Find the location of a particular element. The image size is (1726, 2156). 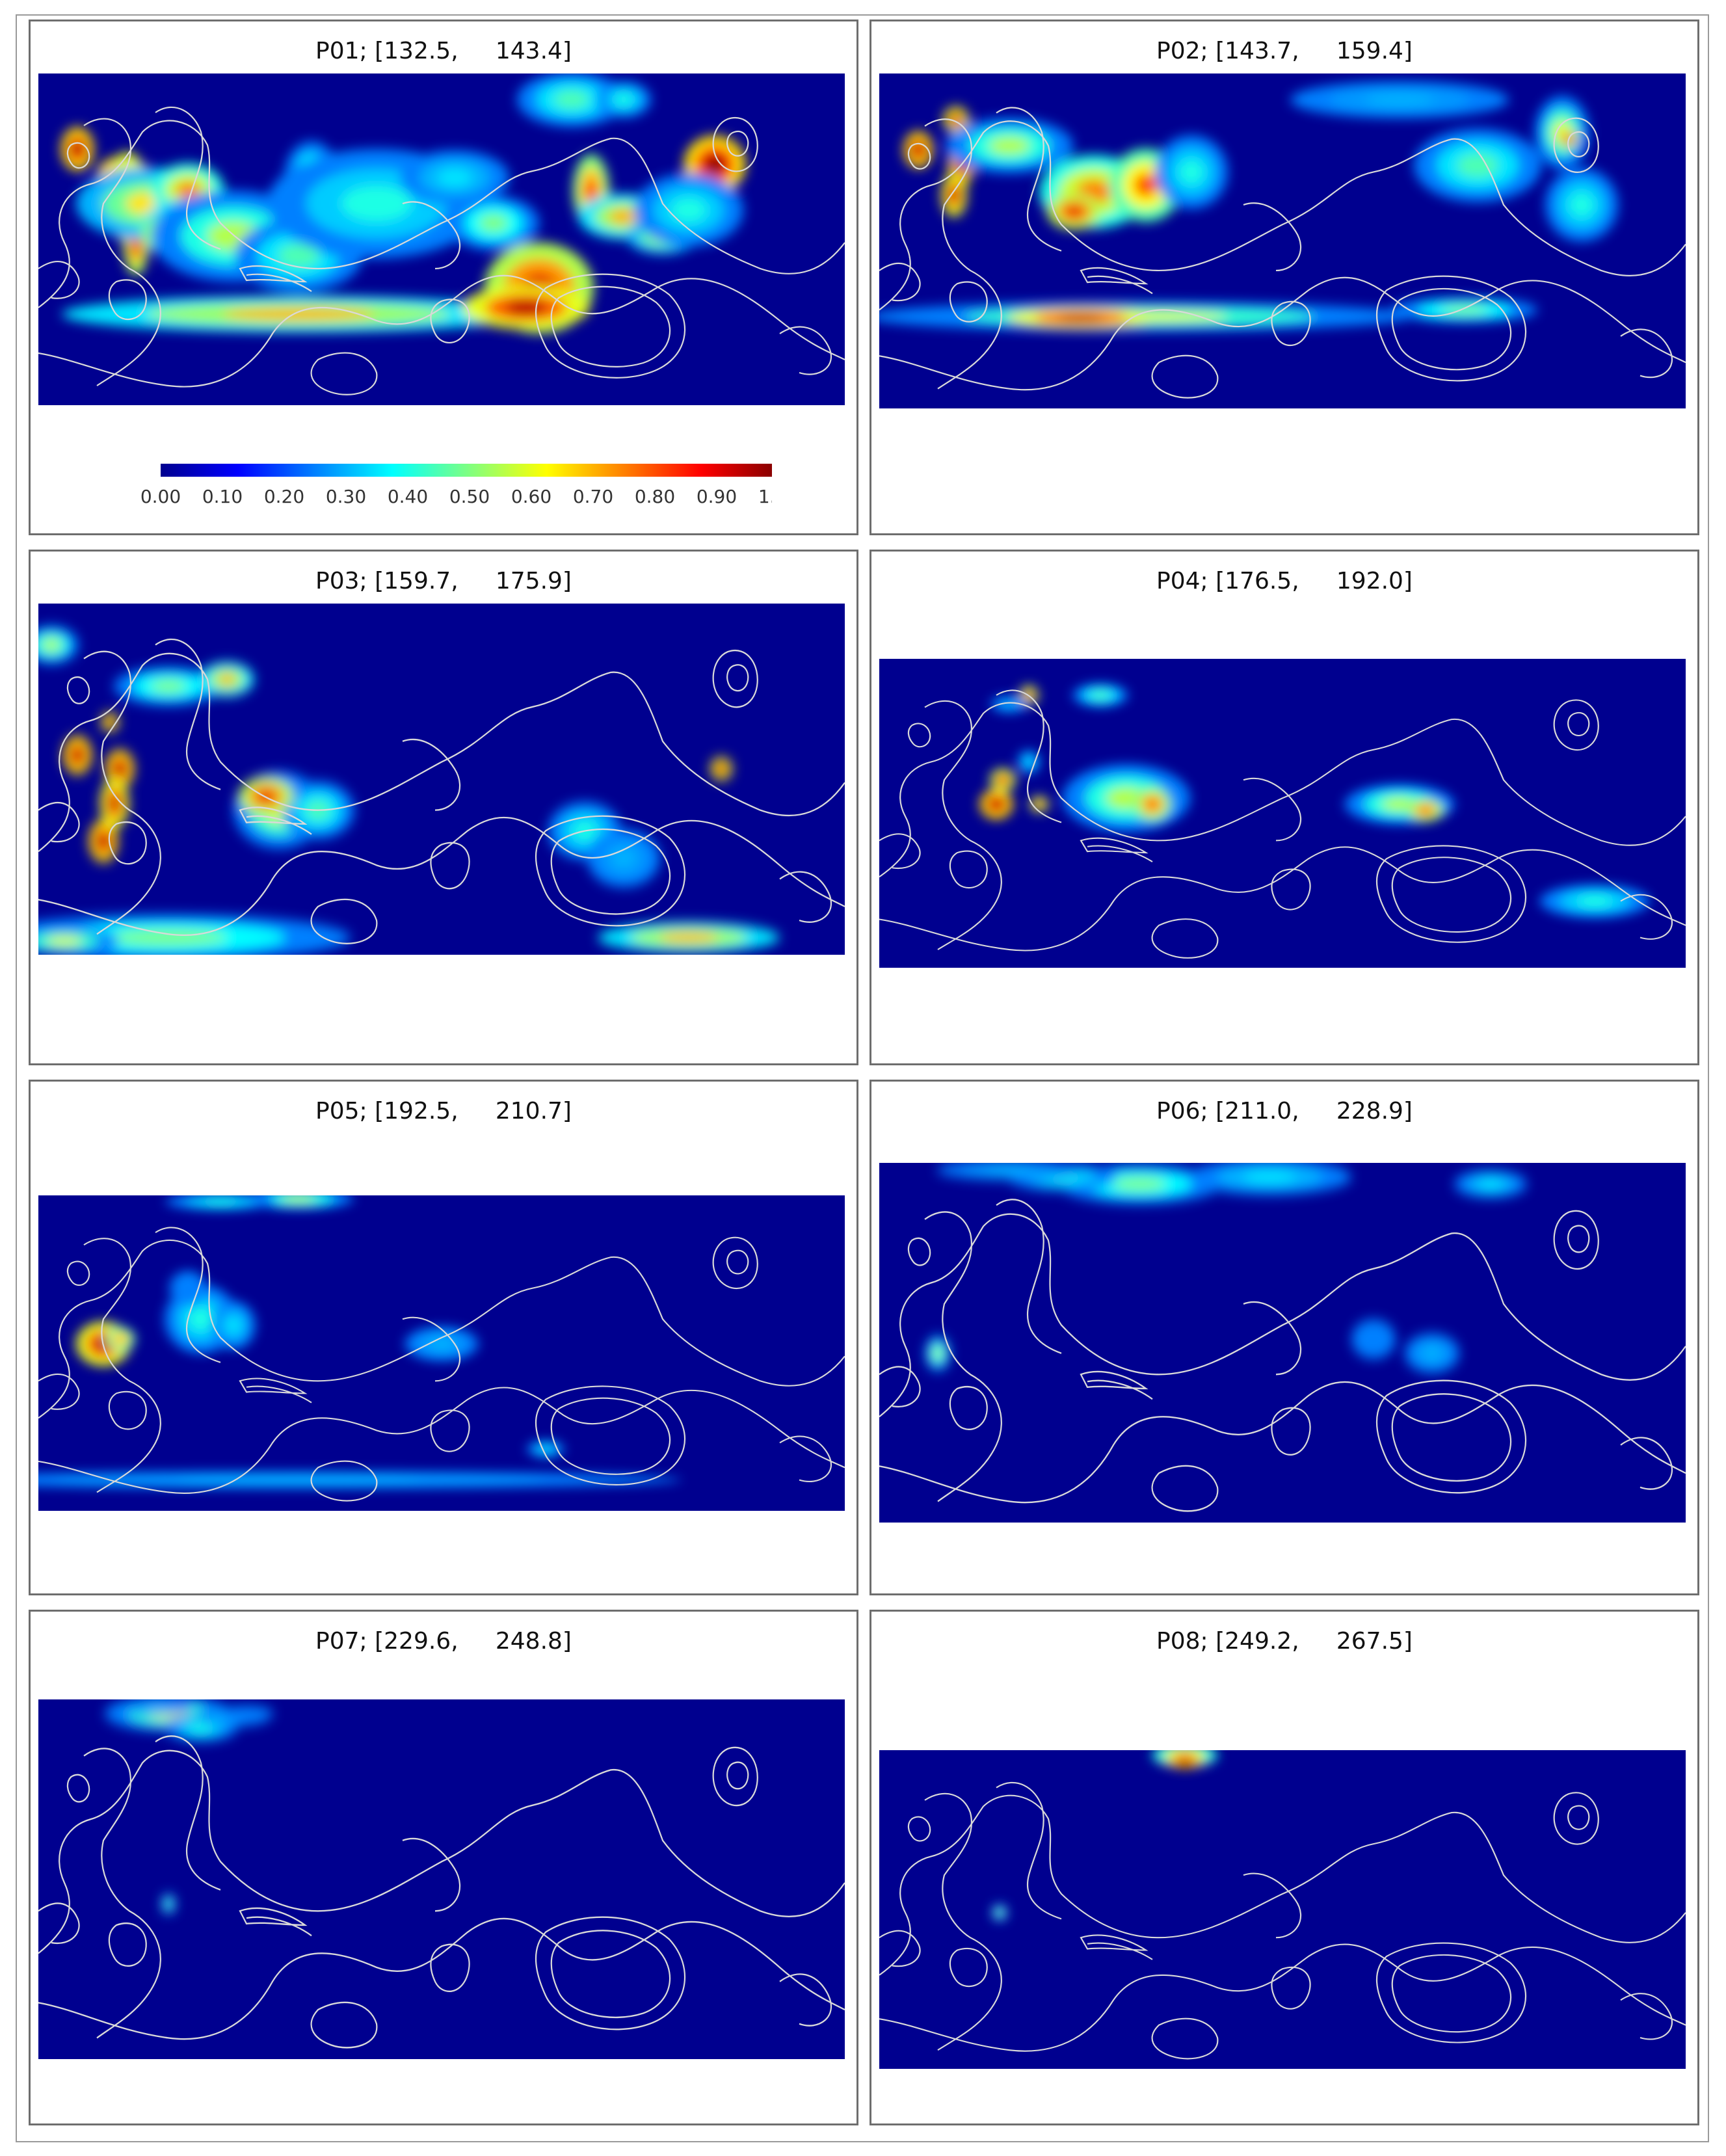

map-panel-p02: P02; [143.7, 159.4] is located at coordinates (1284, 277).